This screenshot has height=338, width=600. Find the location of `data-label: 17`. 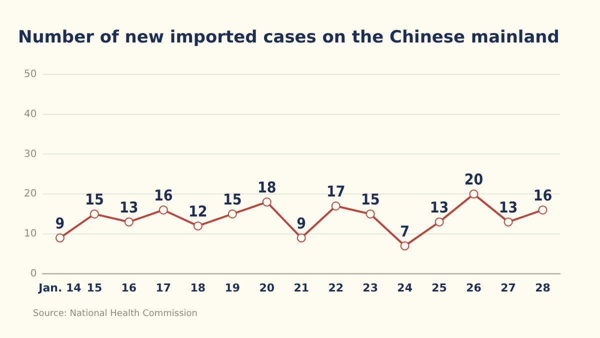

data-label: 17 is located at coordinates (336, 191).